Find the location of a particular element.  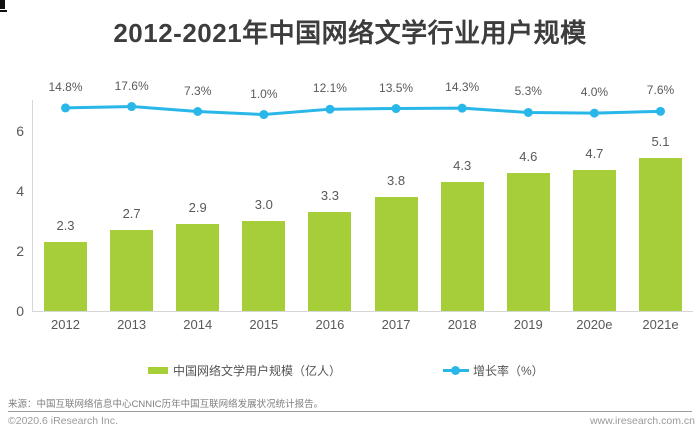

bar-2021e is located at coordinates (660, 234).